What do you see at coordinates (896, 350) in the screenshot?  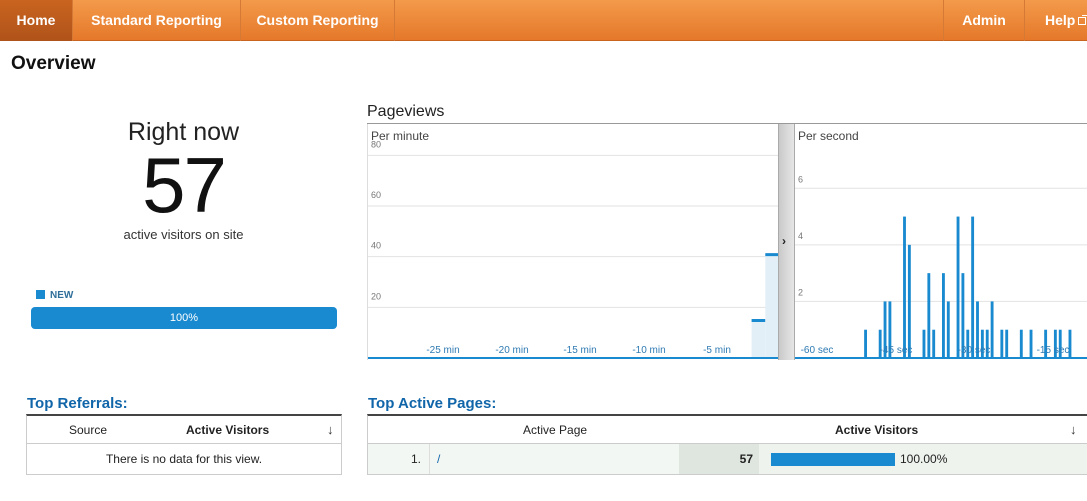 I see `x-tick-label: -45 sec` at bounding box center [896, 350].